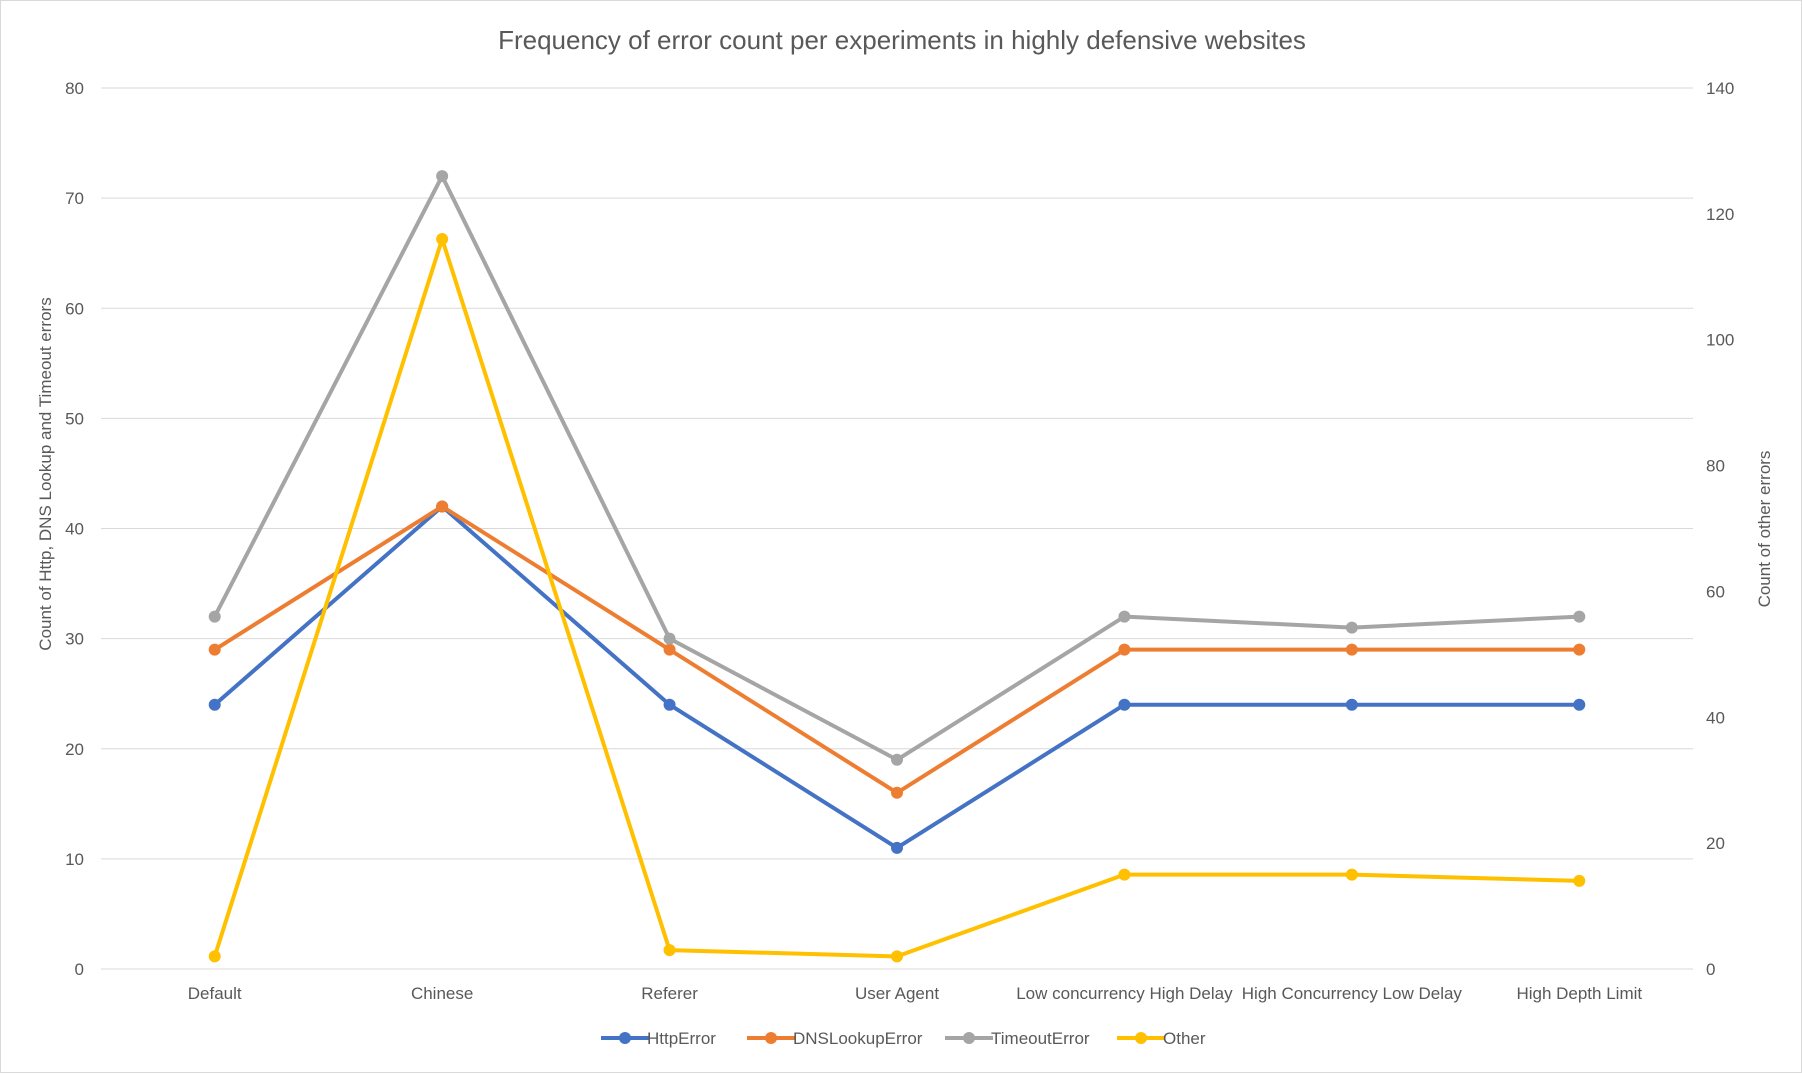 This screenshot has width=1802, height=1074. I want to click on legend: HttpError DNSLookupError TimeoutError Other, so click(903, 1038).